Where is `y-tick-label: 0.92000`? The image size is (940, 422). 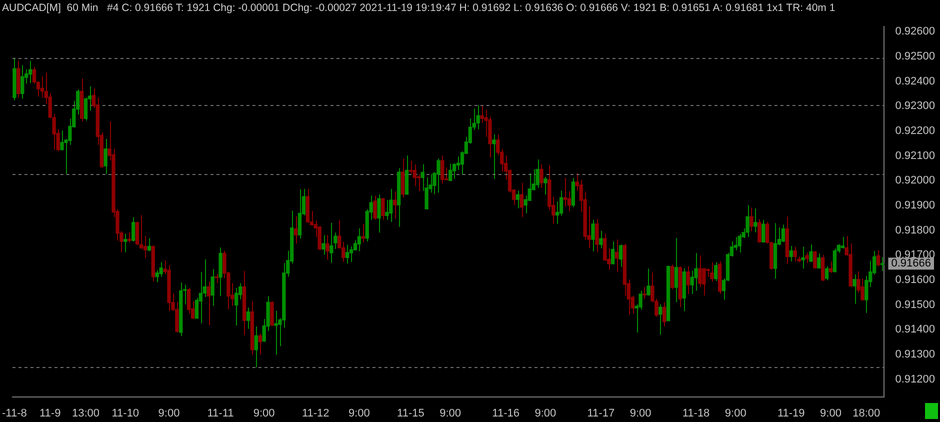
y-tick-label: 0.92000 is located at coordinates (915, 180).